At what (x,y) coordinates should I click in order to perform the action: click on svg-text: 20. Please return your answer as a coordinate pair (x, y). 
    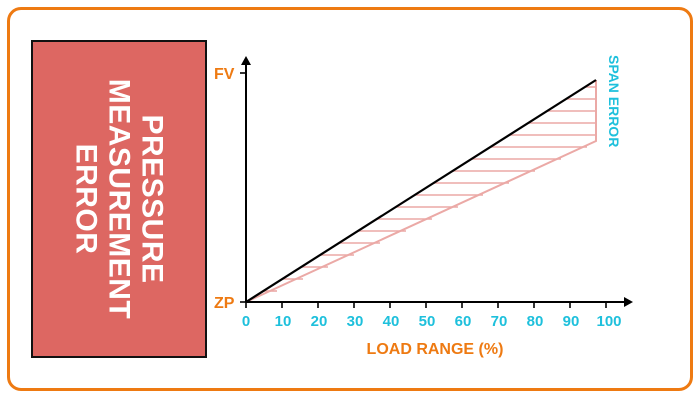
    Looking at the image, I should click on (319, 321).